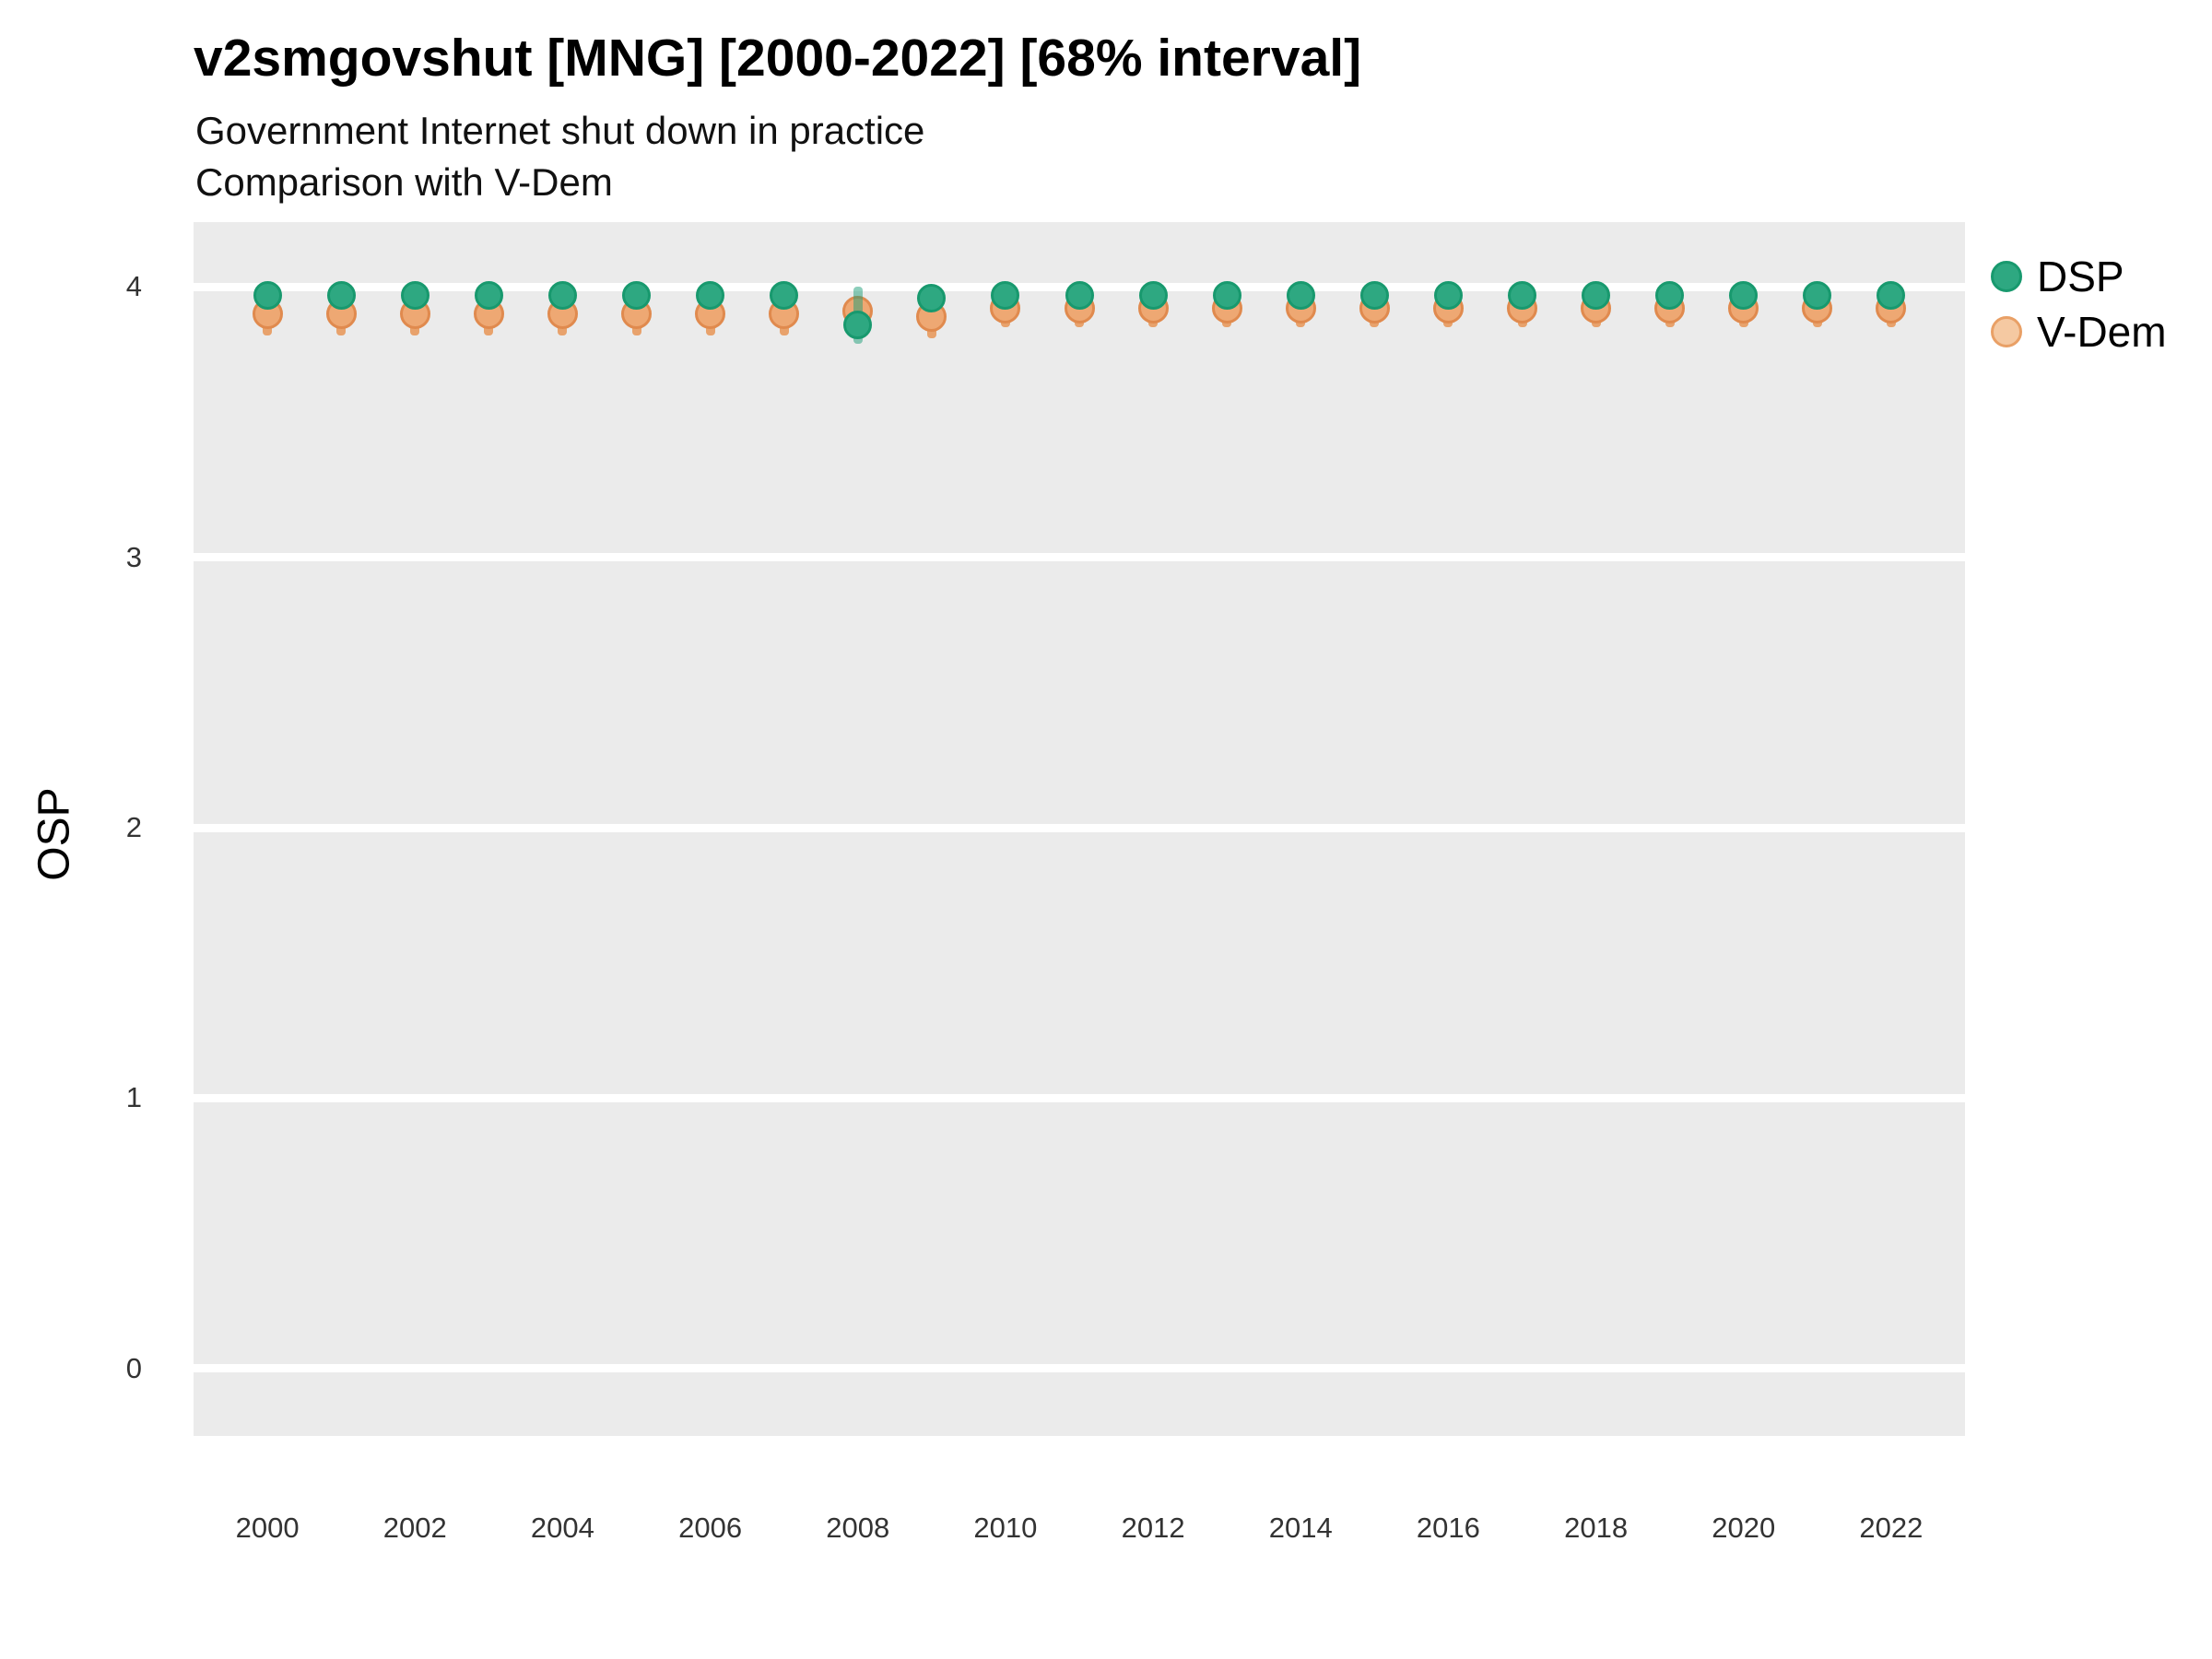  I want to click on chart-comparison-note: Comparison with V-Dem, so click(404, 182).